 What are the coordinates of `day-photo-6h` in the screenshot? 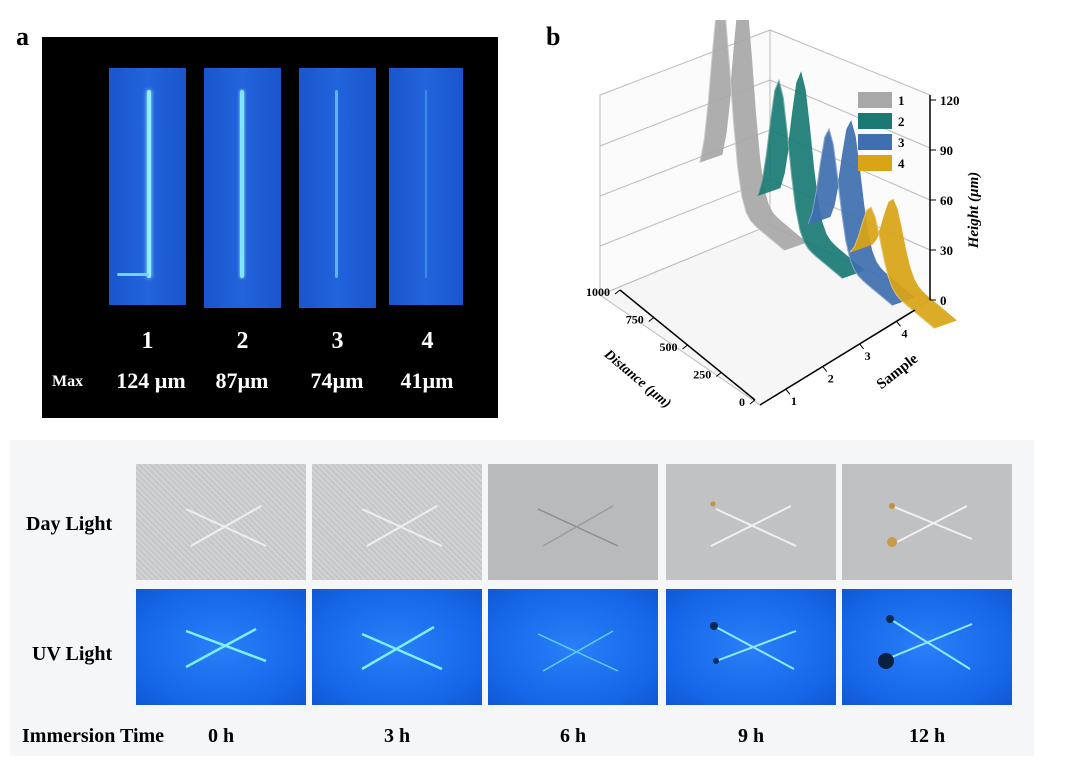 It's located at (573, 522).